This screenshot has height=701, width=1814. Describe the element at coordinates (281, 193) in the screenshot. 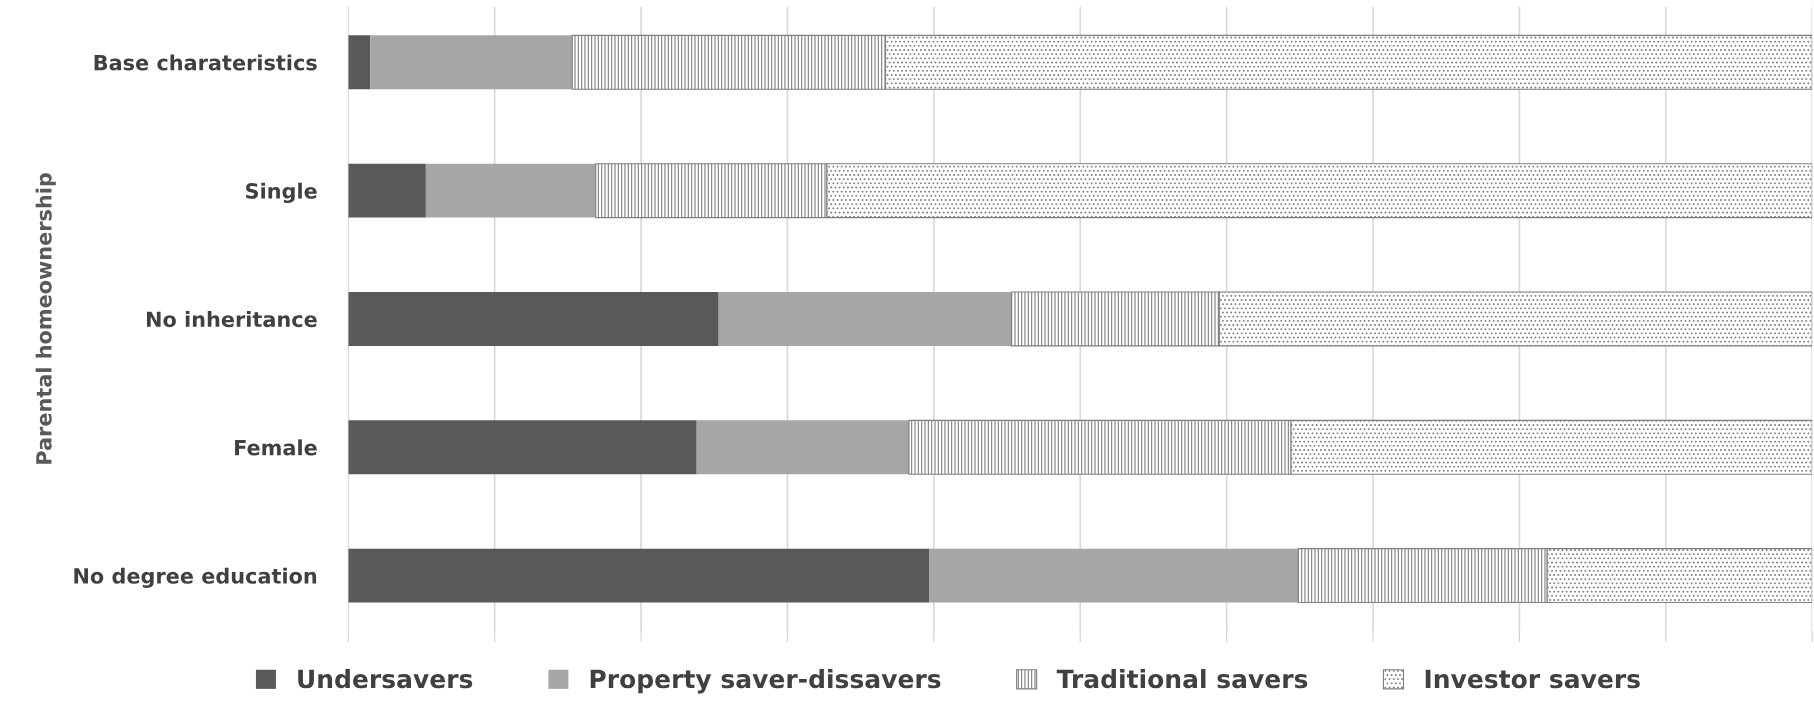

I see `y-tick-label: Single` at that location.